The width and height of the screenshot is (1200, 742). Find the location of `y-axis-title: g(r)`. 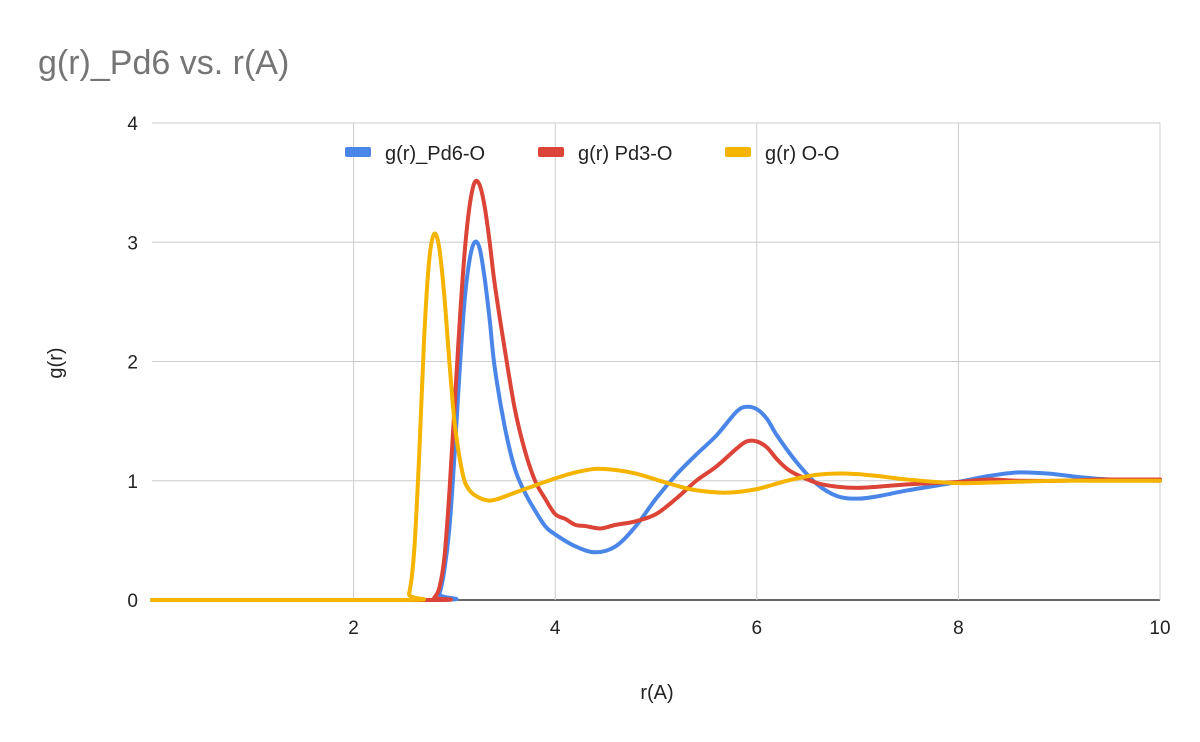

y-axis-title: g(r) is located at coordinates (56, 362).